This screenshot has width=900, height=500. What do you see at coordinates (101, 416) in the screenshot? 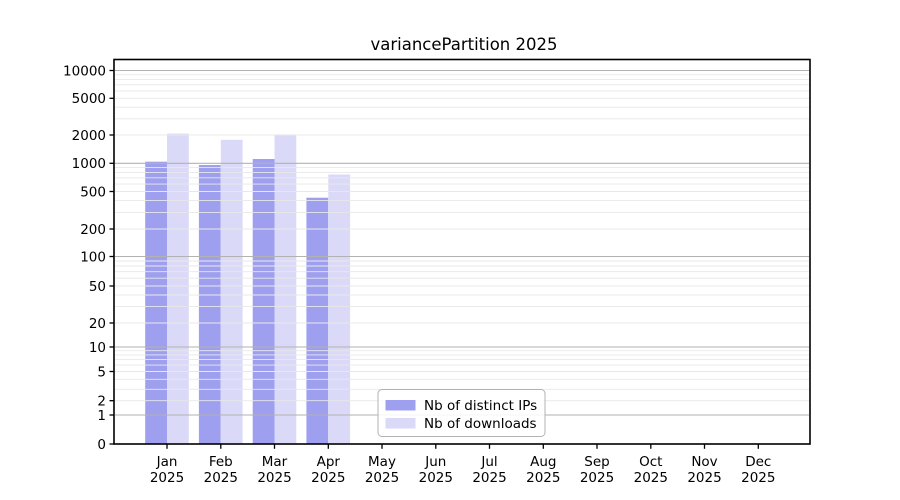
I see `y-tick-label-1: 1` at bounding box center [101, 416].